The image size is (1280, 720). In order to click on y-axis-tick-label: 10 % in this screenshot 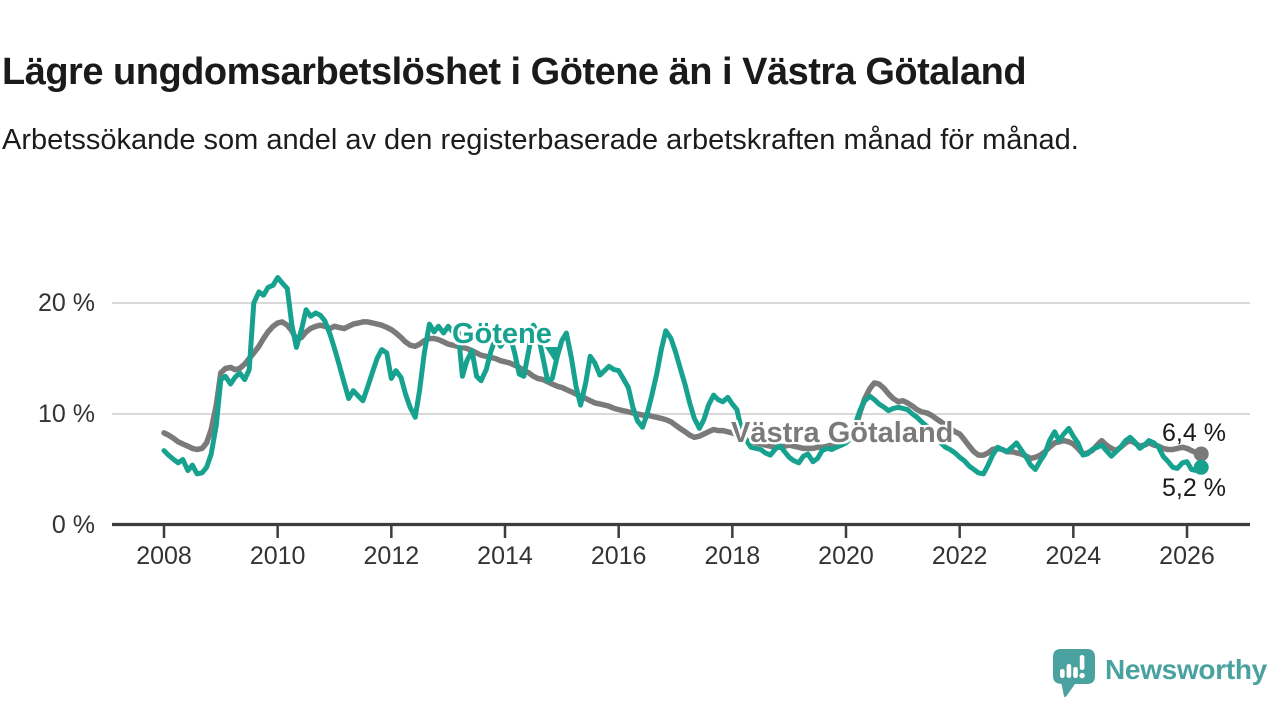, I will do `click(66, 414)`.